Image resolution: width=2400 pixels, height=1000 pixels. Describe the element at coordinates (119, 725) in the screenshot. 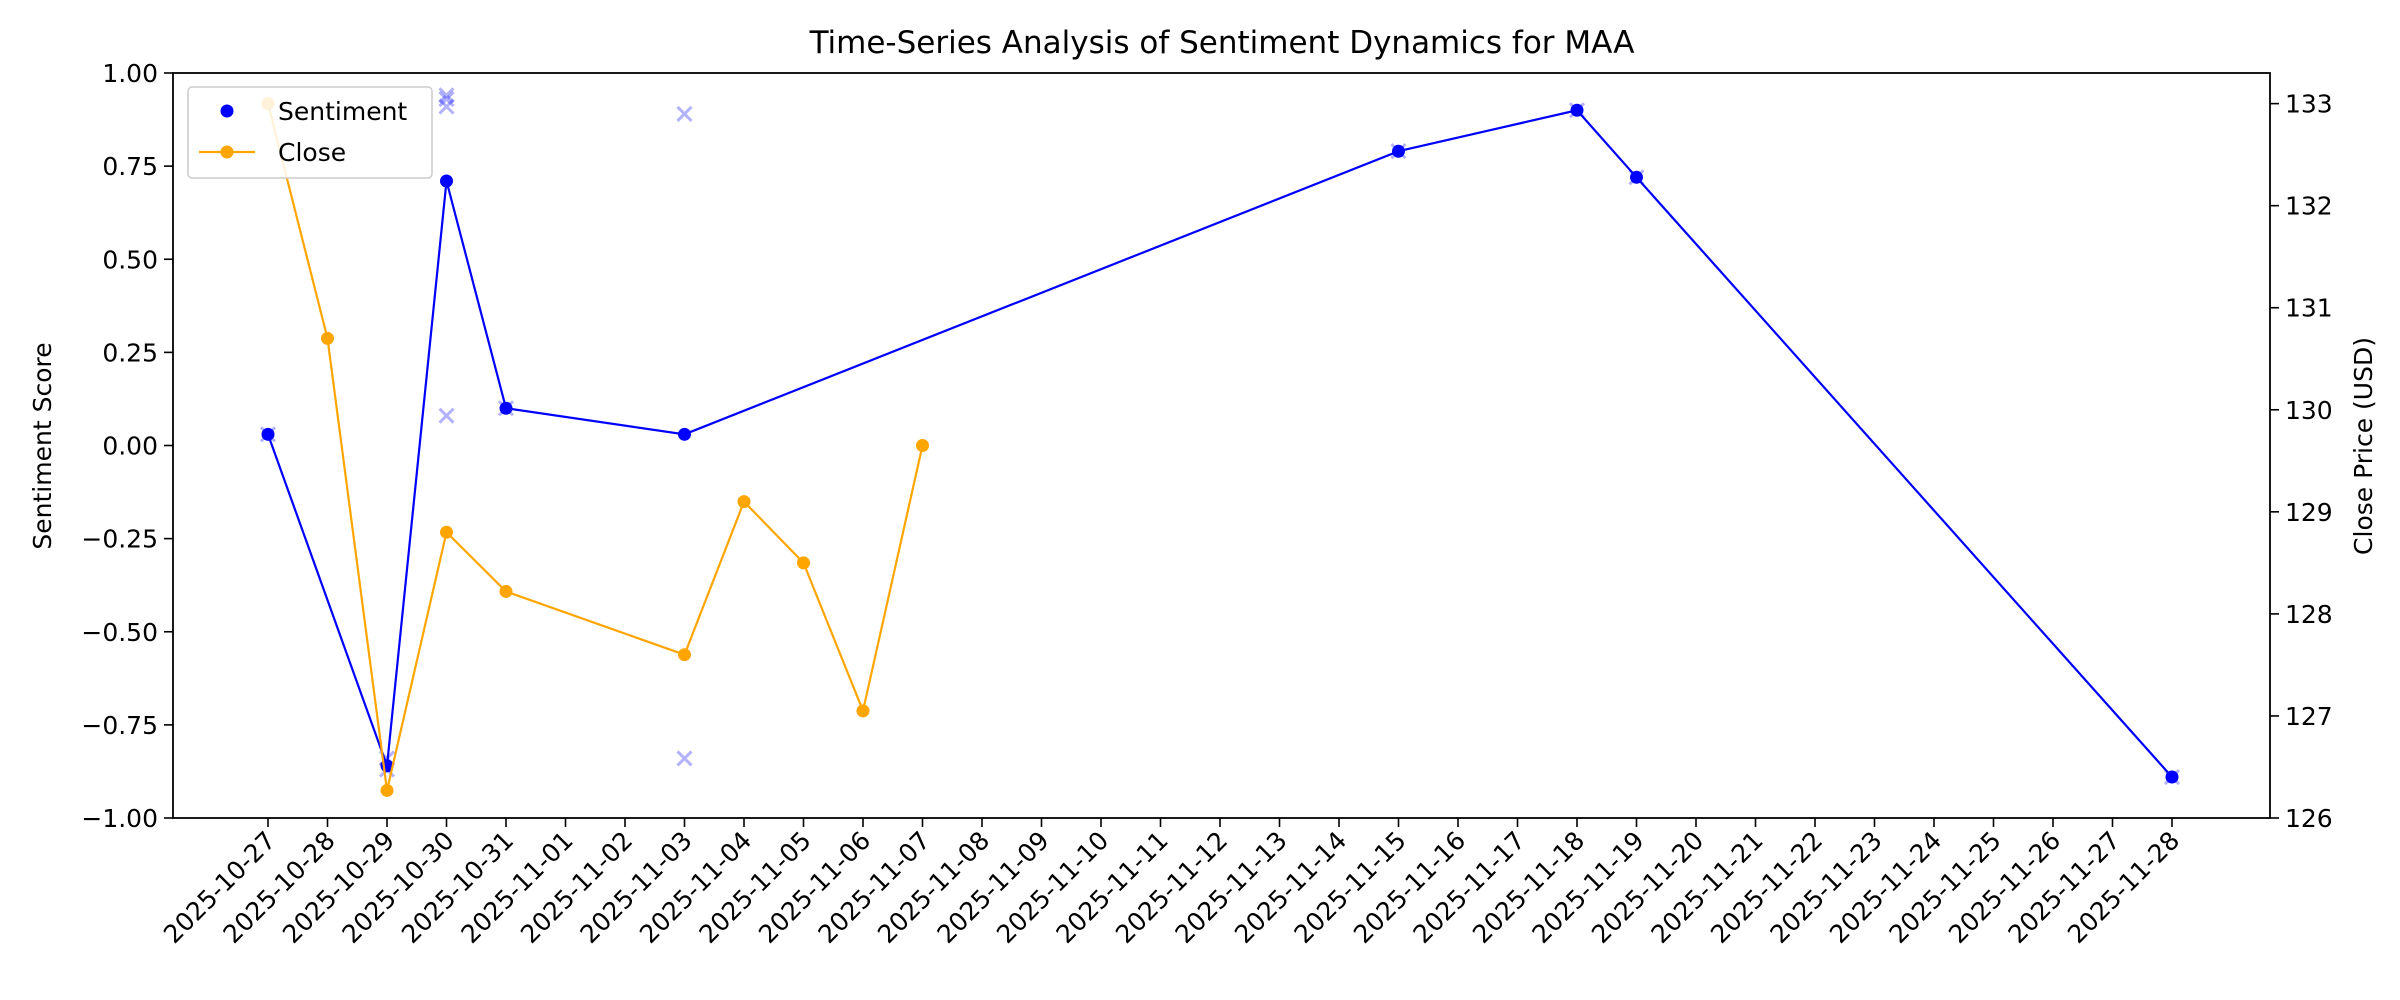

I see `y-left-tick-label: −0.75` at that location.